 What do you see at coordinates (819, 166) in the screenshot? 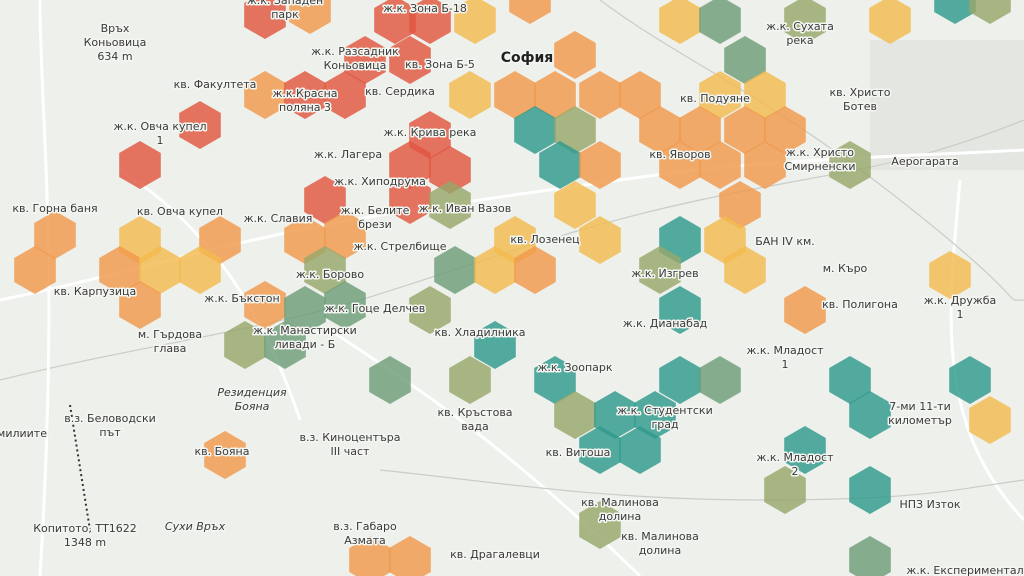
I see `place-label: Смирненски` at bounding box center [819, 166].